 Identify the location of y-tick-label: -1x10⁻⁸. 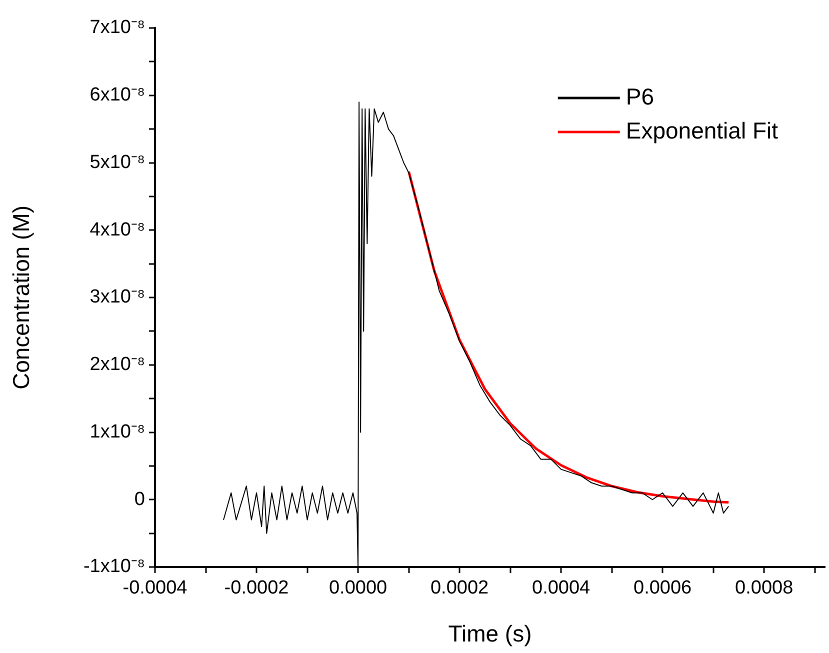
(114, 567).